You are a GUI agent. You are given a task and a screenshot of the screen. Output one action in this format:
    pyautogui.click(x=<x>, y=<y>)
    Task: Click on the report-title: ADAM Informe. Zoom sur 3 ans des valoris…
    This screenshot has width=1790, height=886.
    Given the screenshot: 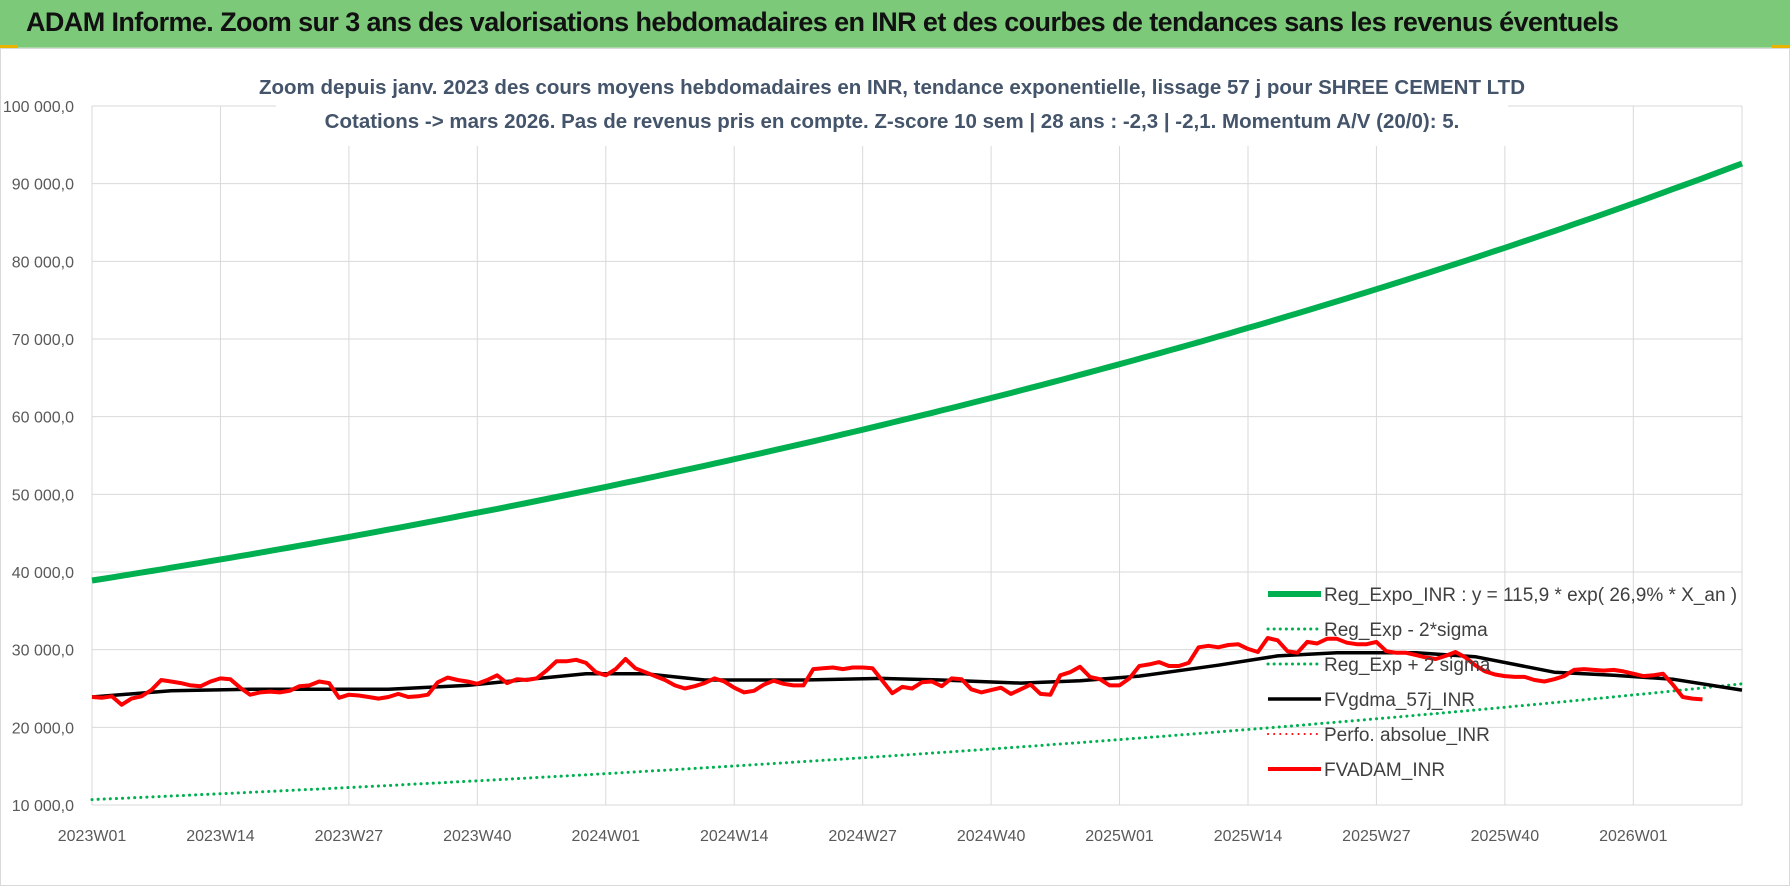 What is the action you would take?
    pyautogui.click(x=822, y=22)
    